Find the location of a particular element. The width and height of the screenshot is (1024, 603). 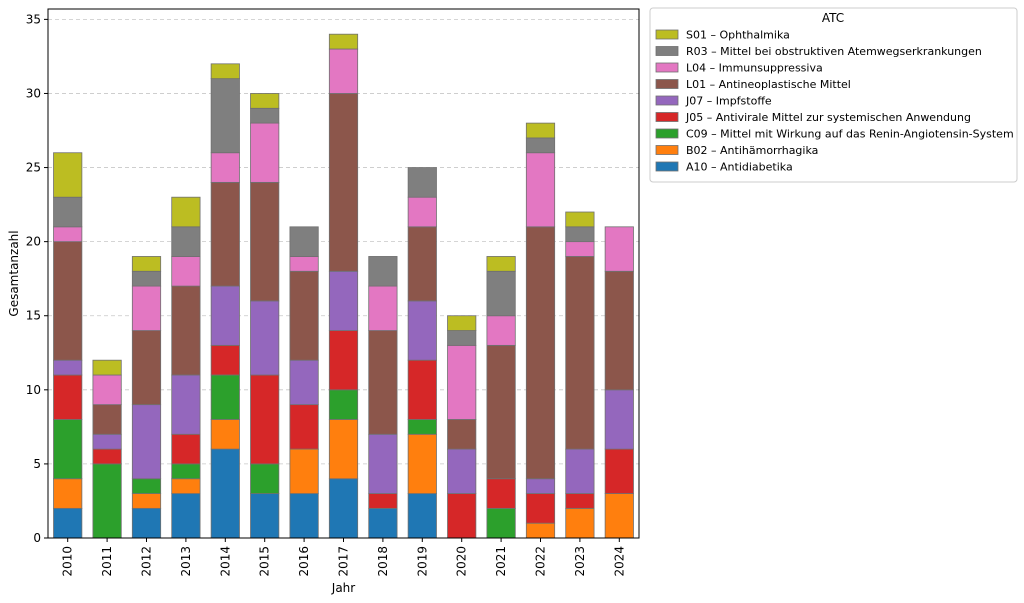

legend-entry: L01 – Antineoplastische Mittel is located at coordinates (768, 84).